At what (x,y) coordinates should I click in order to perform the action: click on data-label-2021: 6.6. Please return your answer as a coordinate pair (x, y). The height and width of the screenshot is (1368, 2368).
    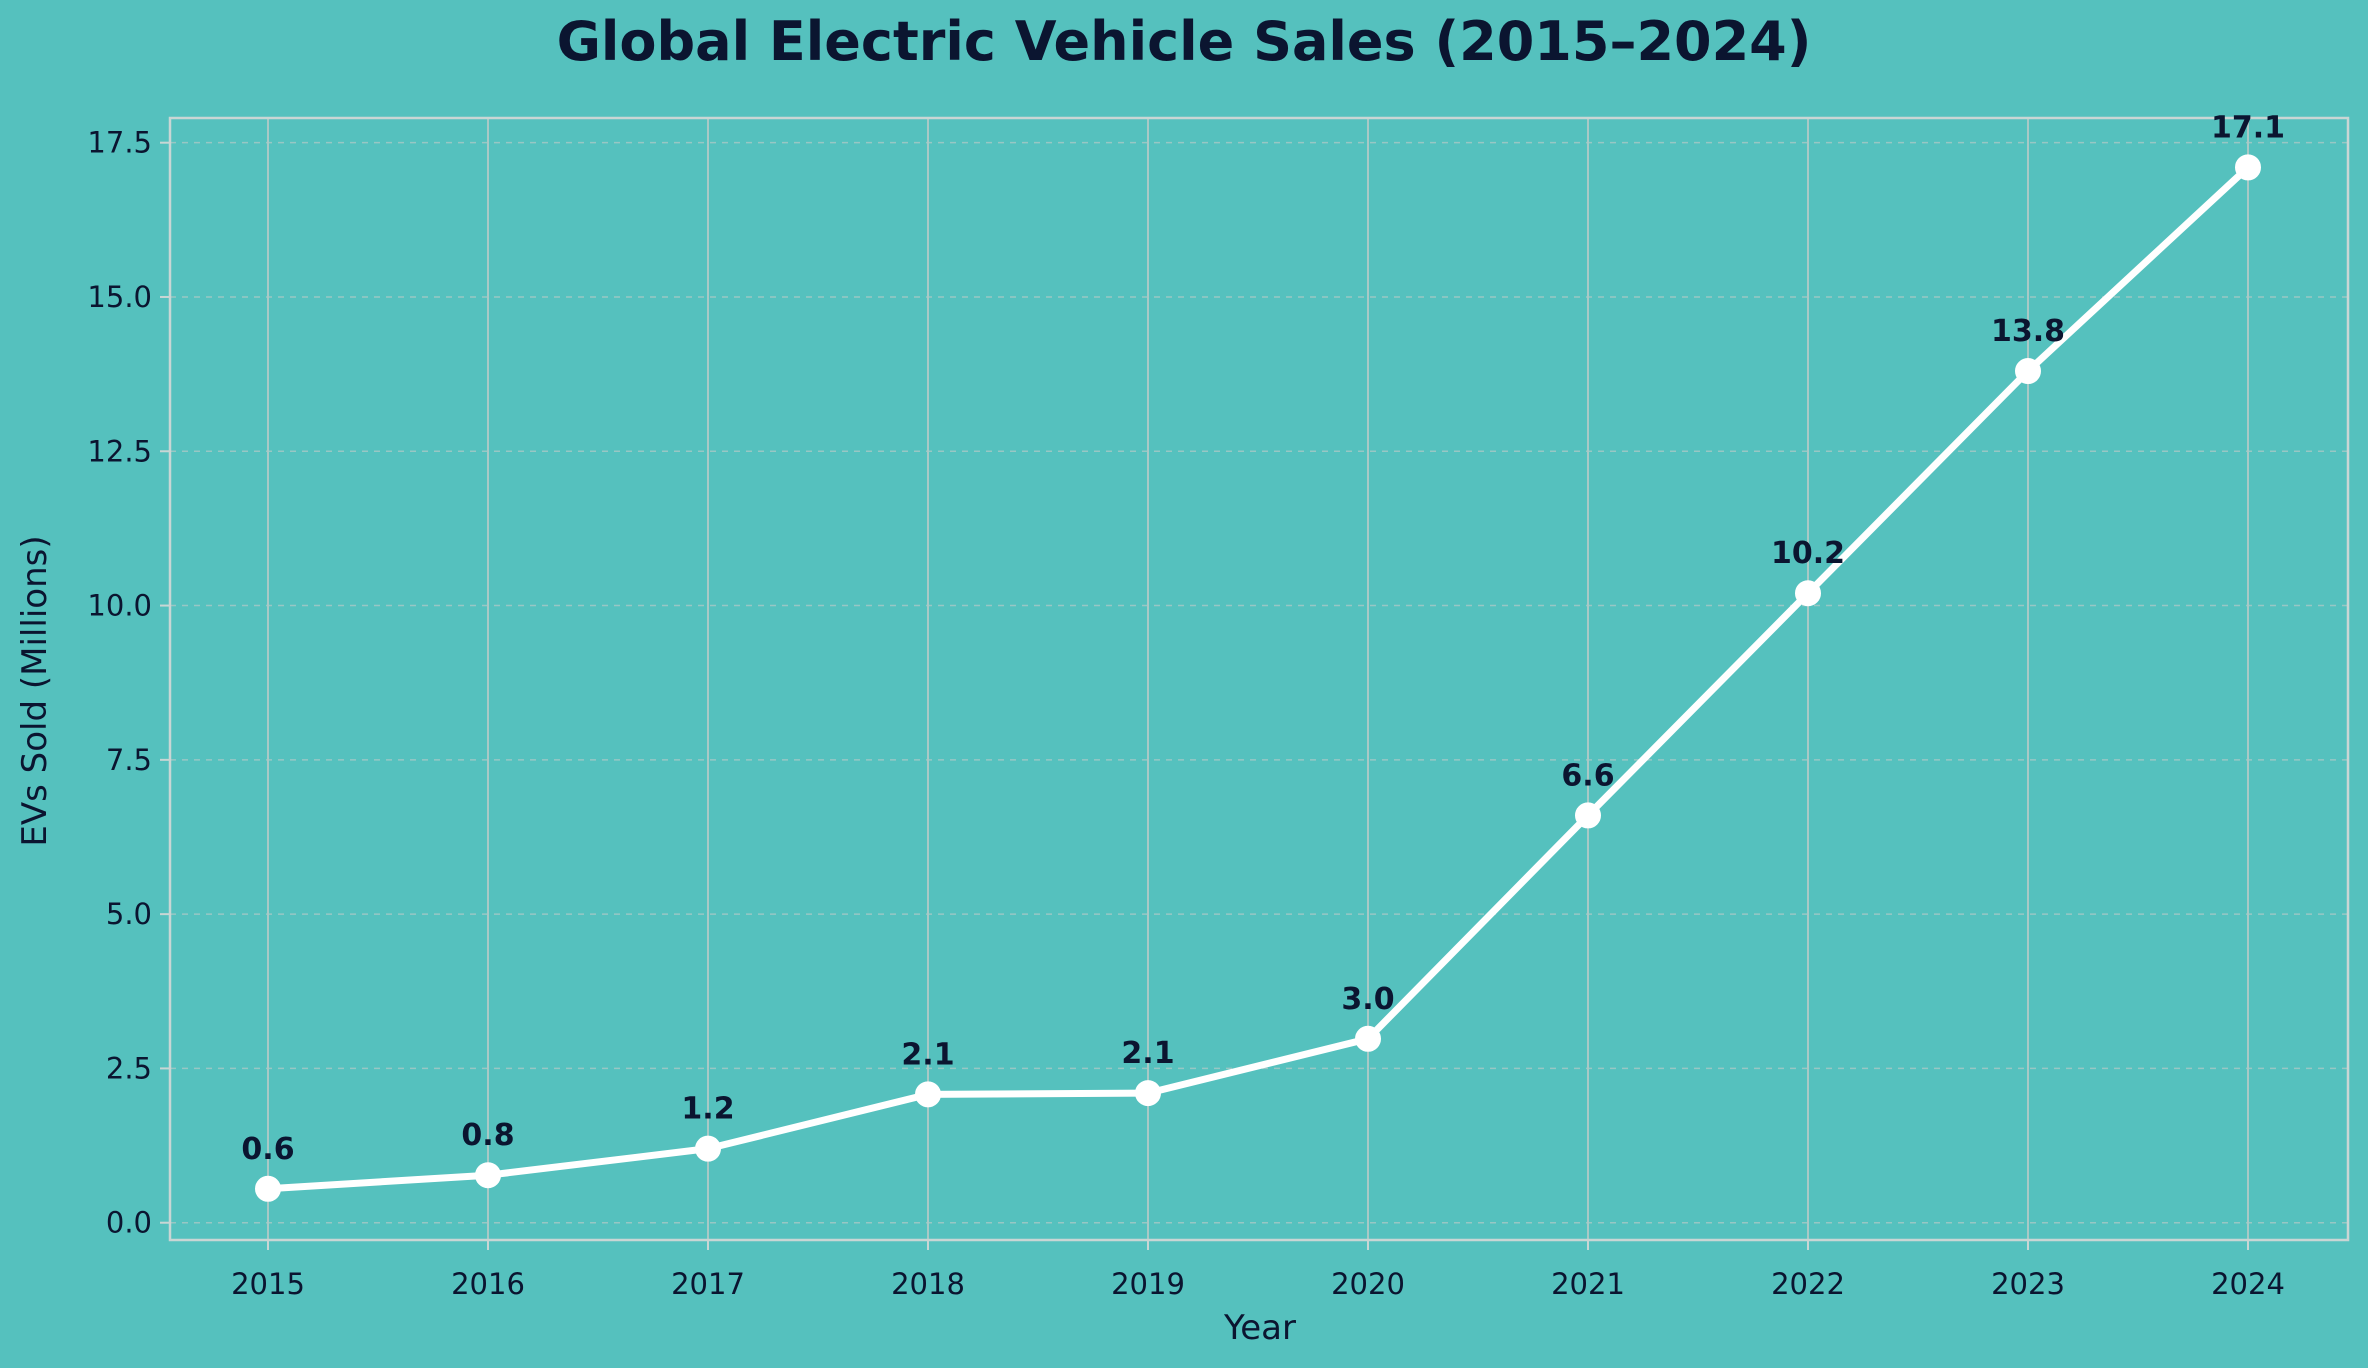
    Looking at the image, I should click on (1587, 775).